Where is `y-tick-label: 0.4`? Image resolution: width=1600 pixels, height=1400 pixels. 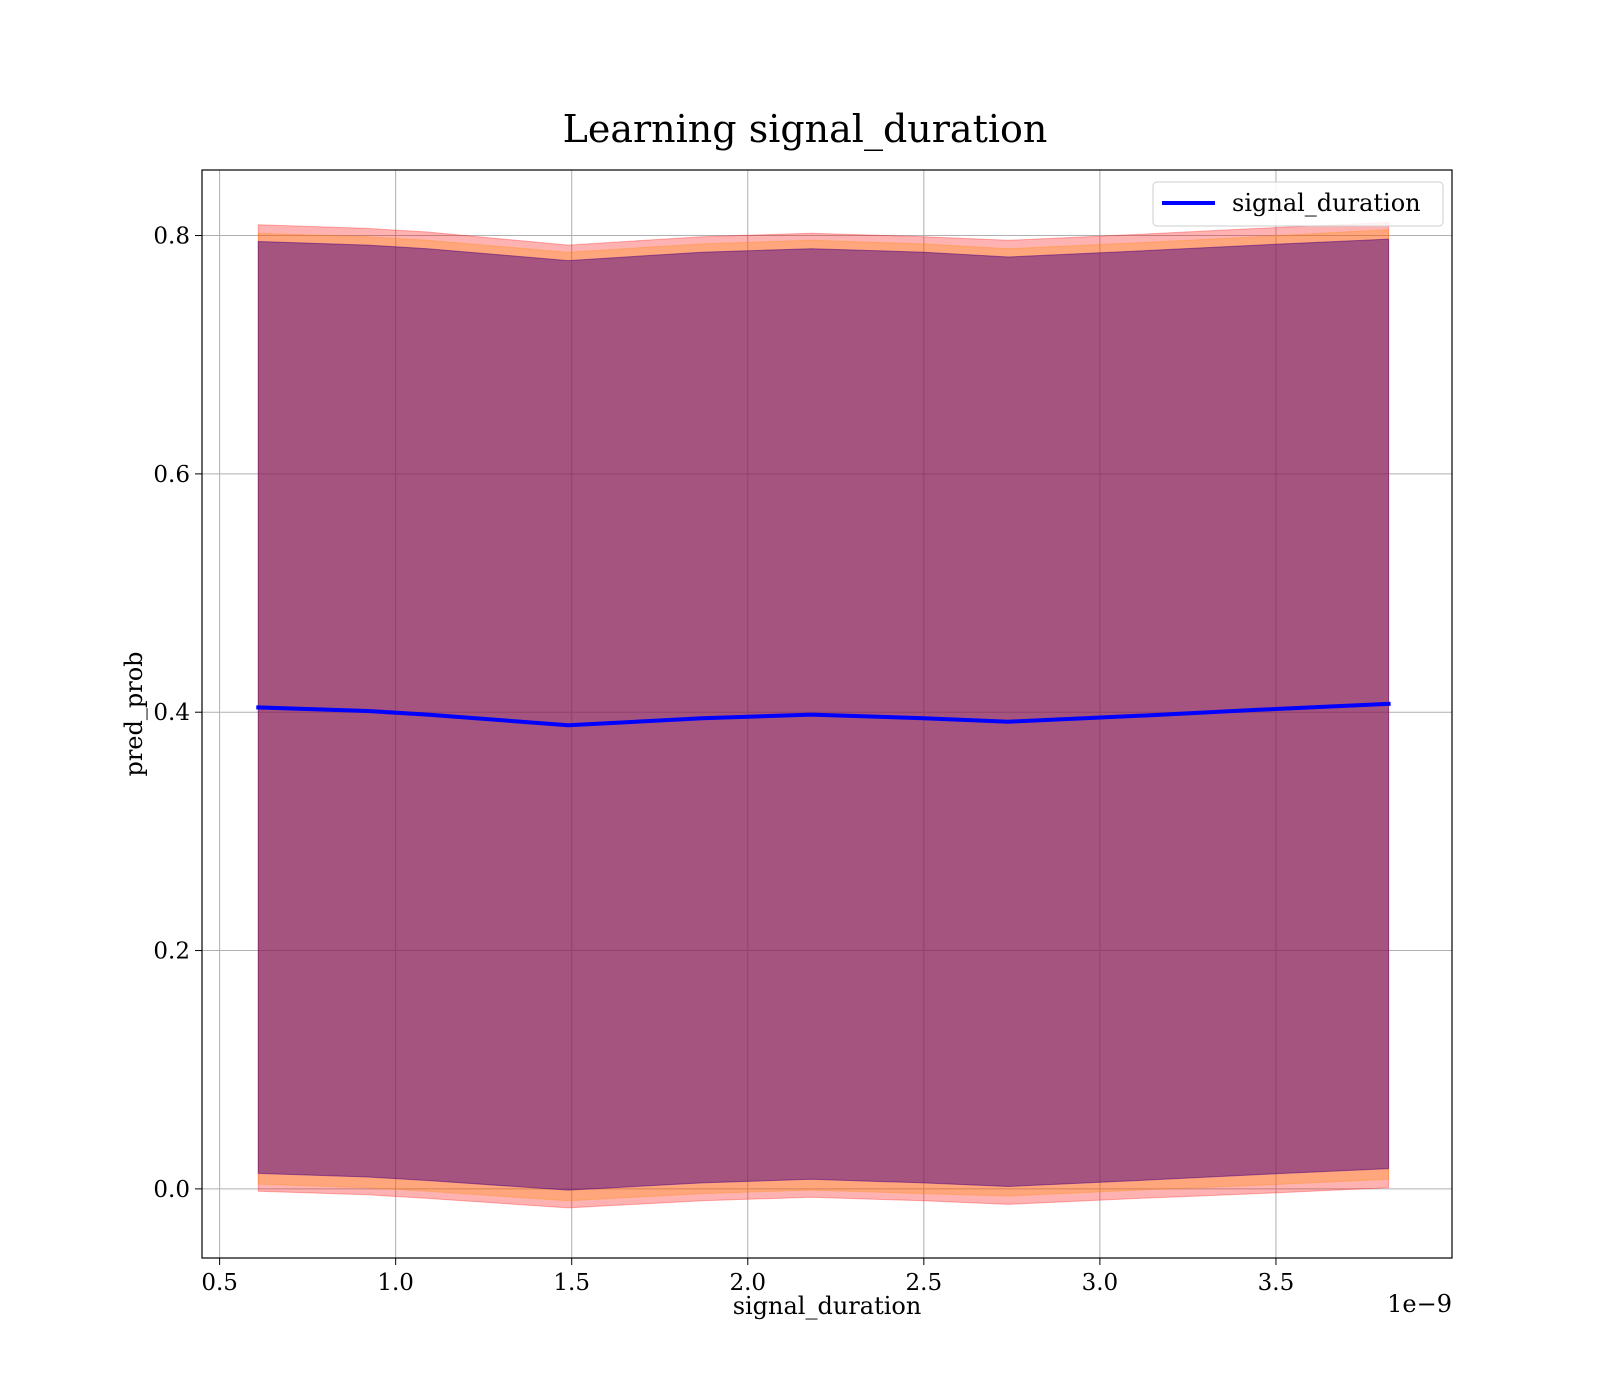 y-tick-label: 0.4 is located at coordinates (171, 713).